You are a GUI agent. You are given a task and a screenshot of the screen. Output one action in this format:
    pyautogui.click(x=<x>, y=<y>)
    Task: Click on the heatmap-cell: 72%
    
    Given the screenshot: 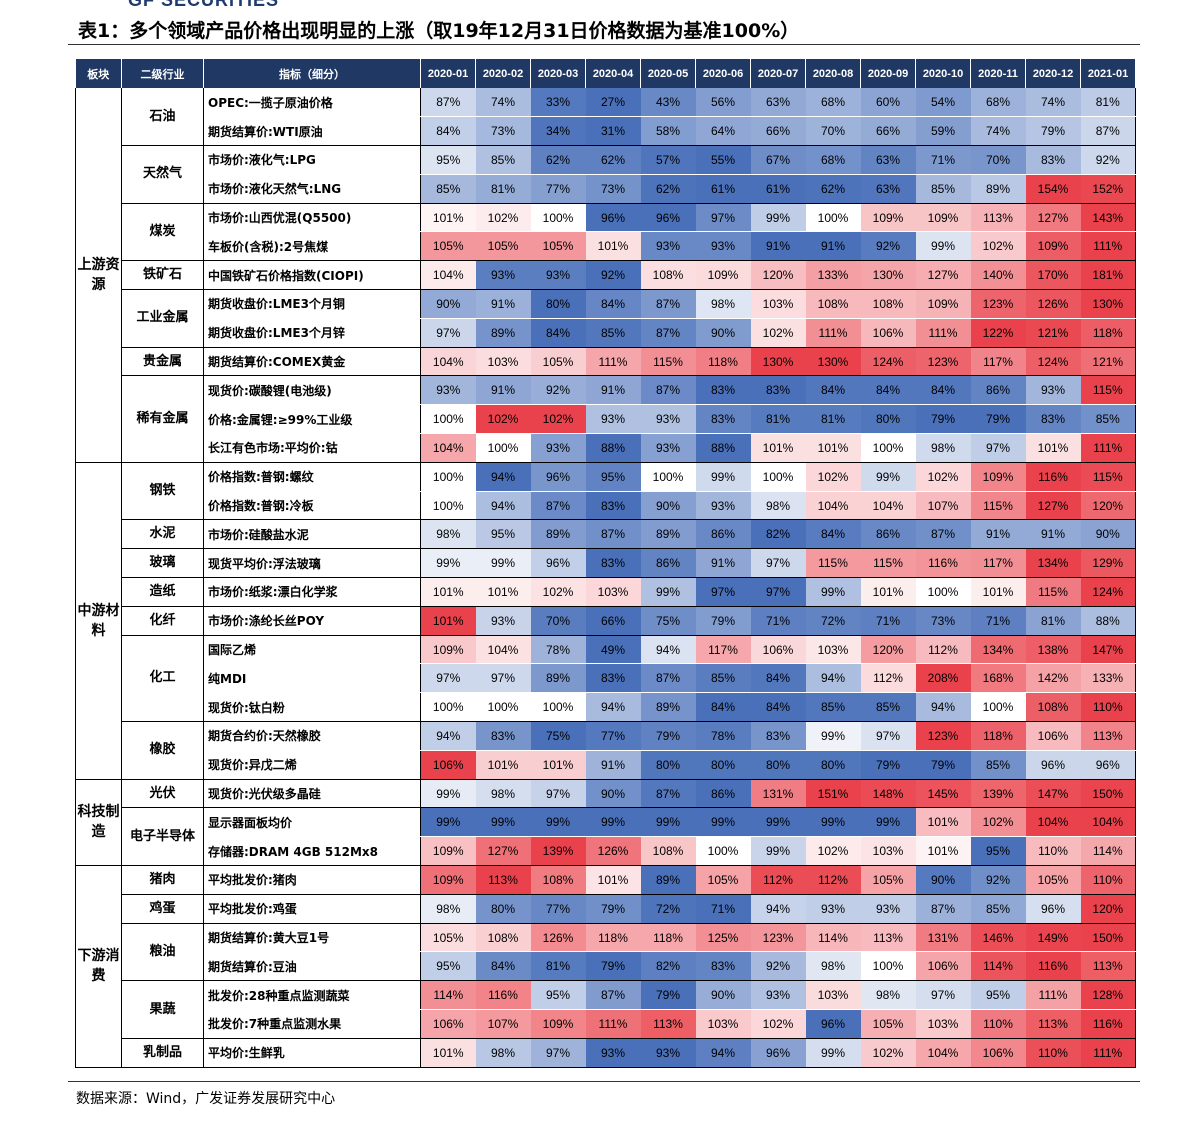 What is the action you would take?
    pyautogui.click(x=833, y=621)
    